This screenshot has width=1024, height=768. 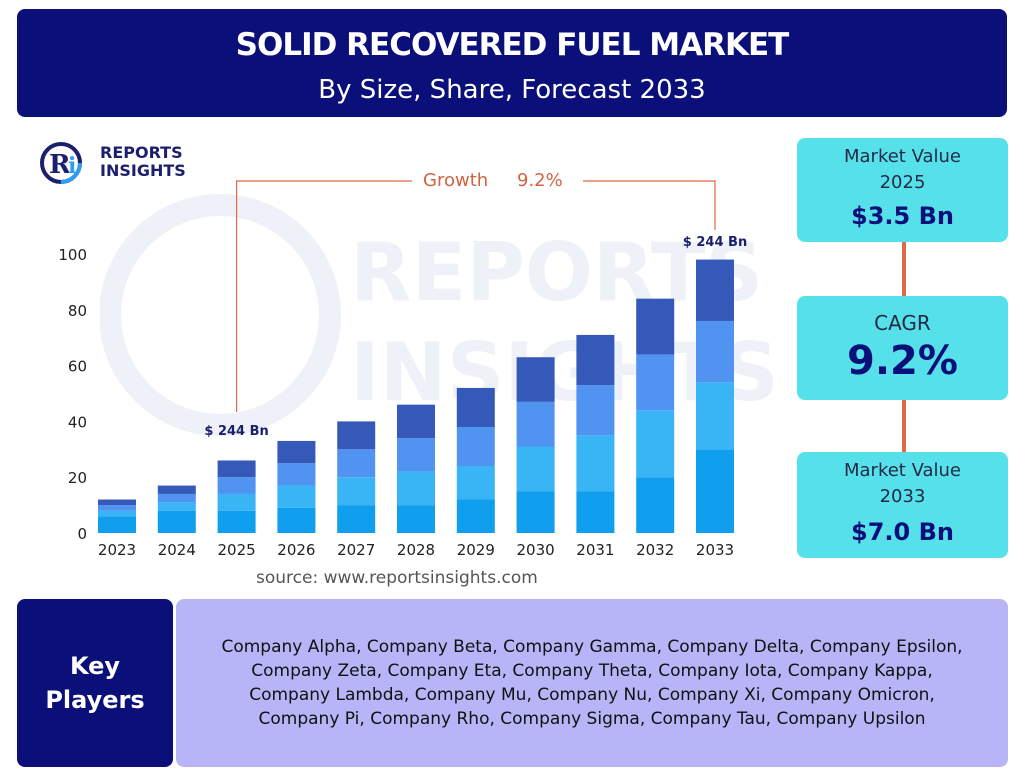 What do you see at coordinates (715, 550) in the screenshot?
I see `x-tick-label: 2033` at bounding box center [715, 550].